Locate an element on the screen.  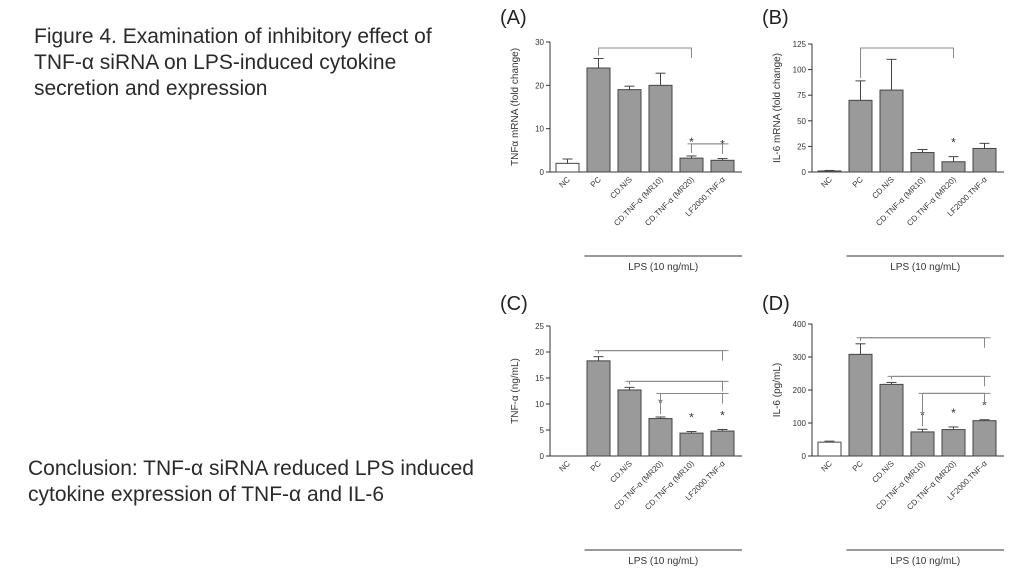
y-tick-label: 200 is located at coordinates (800, 390).